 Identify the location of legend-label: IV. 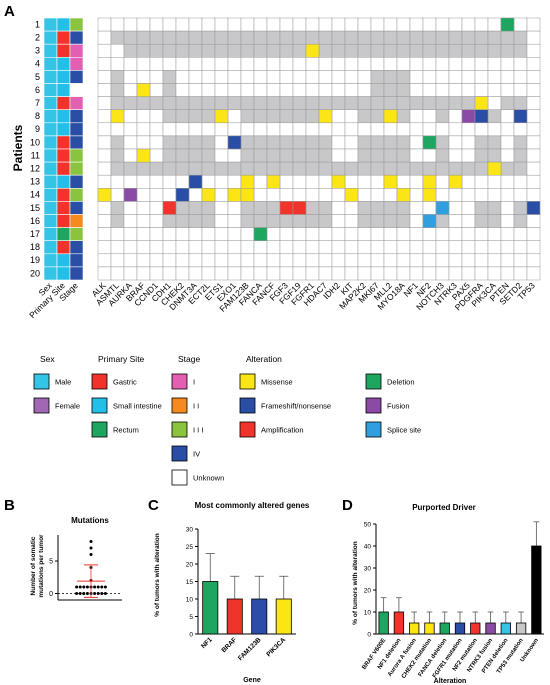
(196, 454).